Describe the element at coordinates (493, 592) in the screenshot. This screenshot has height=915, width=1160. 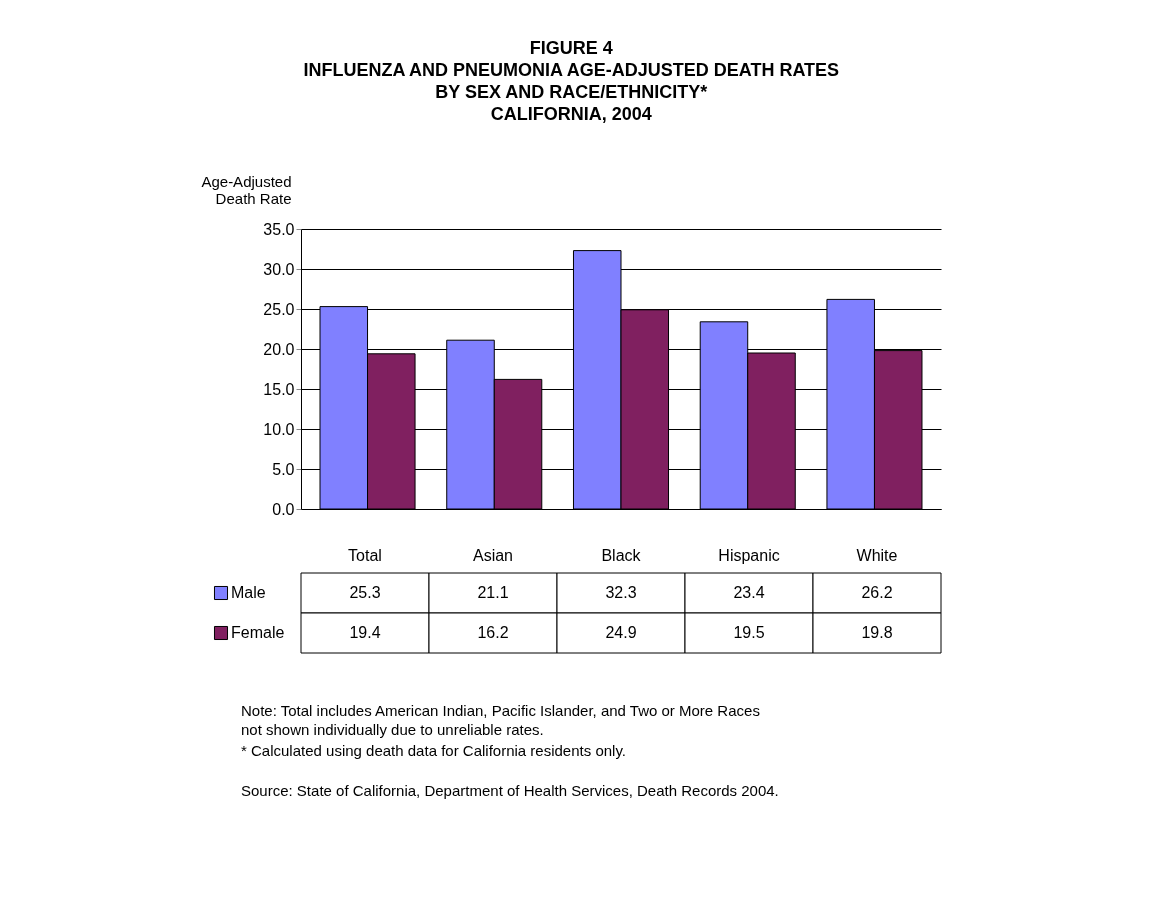
I see `data-label: 21.1` at that location.